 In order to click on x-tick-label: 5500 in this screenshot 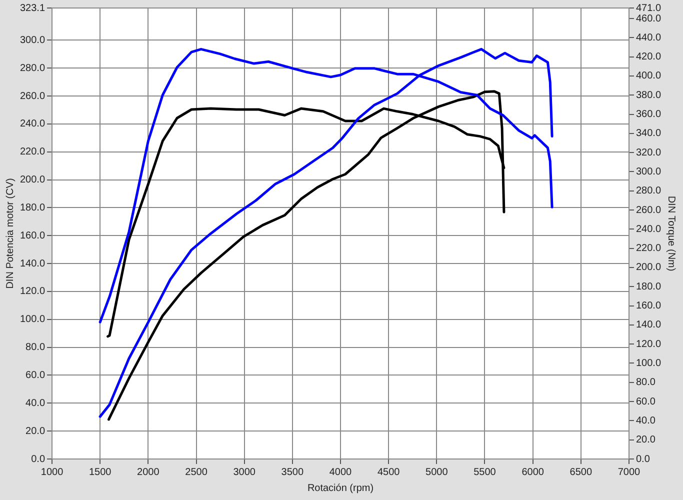, I will do `click(485, 472)`.